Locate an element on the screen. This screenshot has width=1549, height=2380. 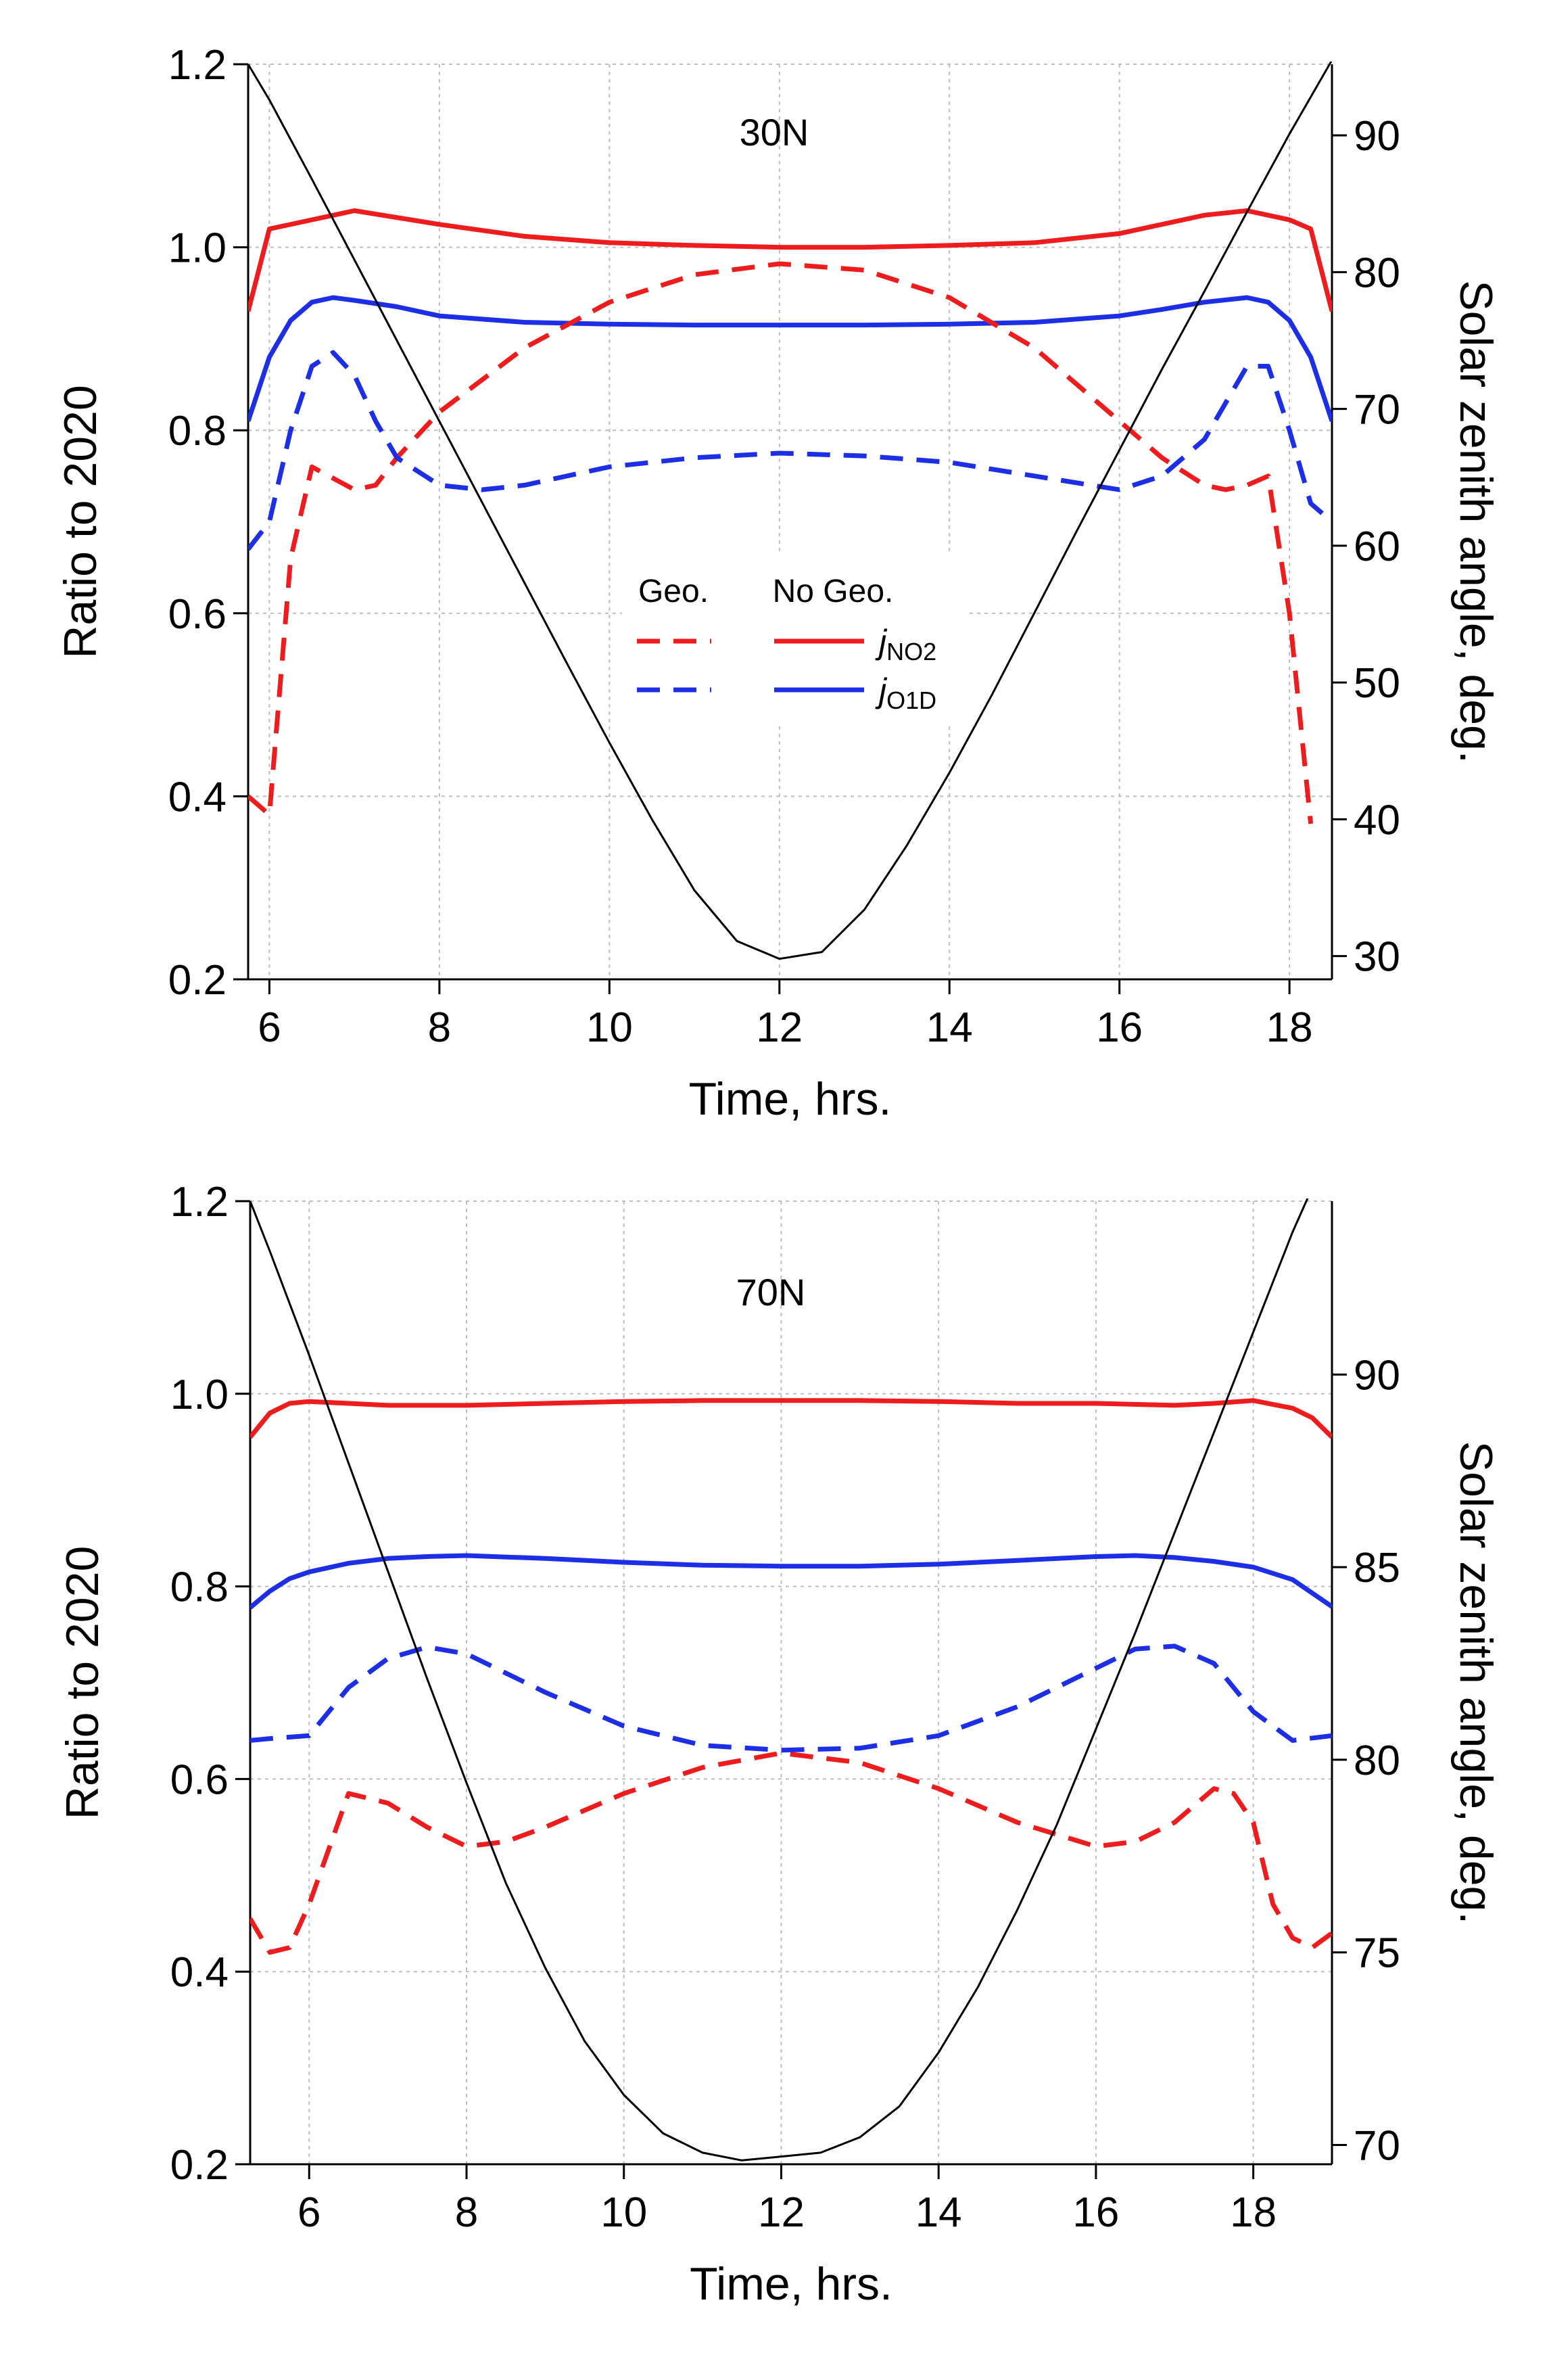
series-no2_geo is located at coordinates (791, 1852).